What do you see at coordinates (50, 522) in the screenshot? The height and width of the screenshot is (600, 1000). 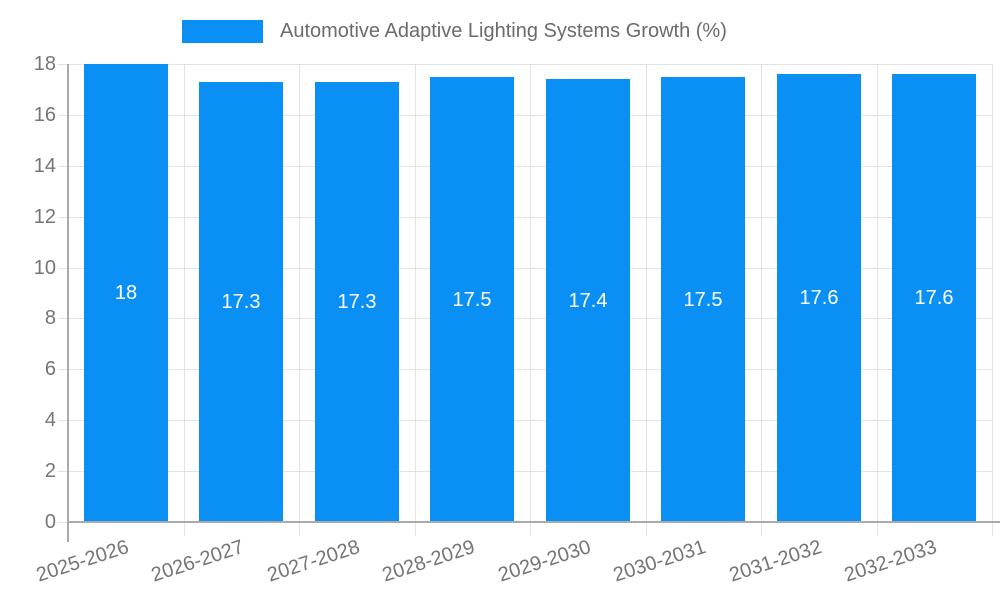 I see `y-tick-label: 0` at bounding box center [50, 522].